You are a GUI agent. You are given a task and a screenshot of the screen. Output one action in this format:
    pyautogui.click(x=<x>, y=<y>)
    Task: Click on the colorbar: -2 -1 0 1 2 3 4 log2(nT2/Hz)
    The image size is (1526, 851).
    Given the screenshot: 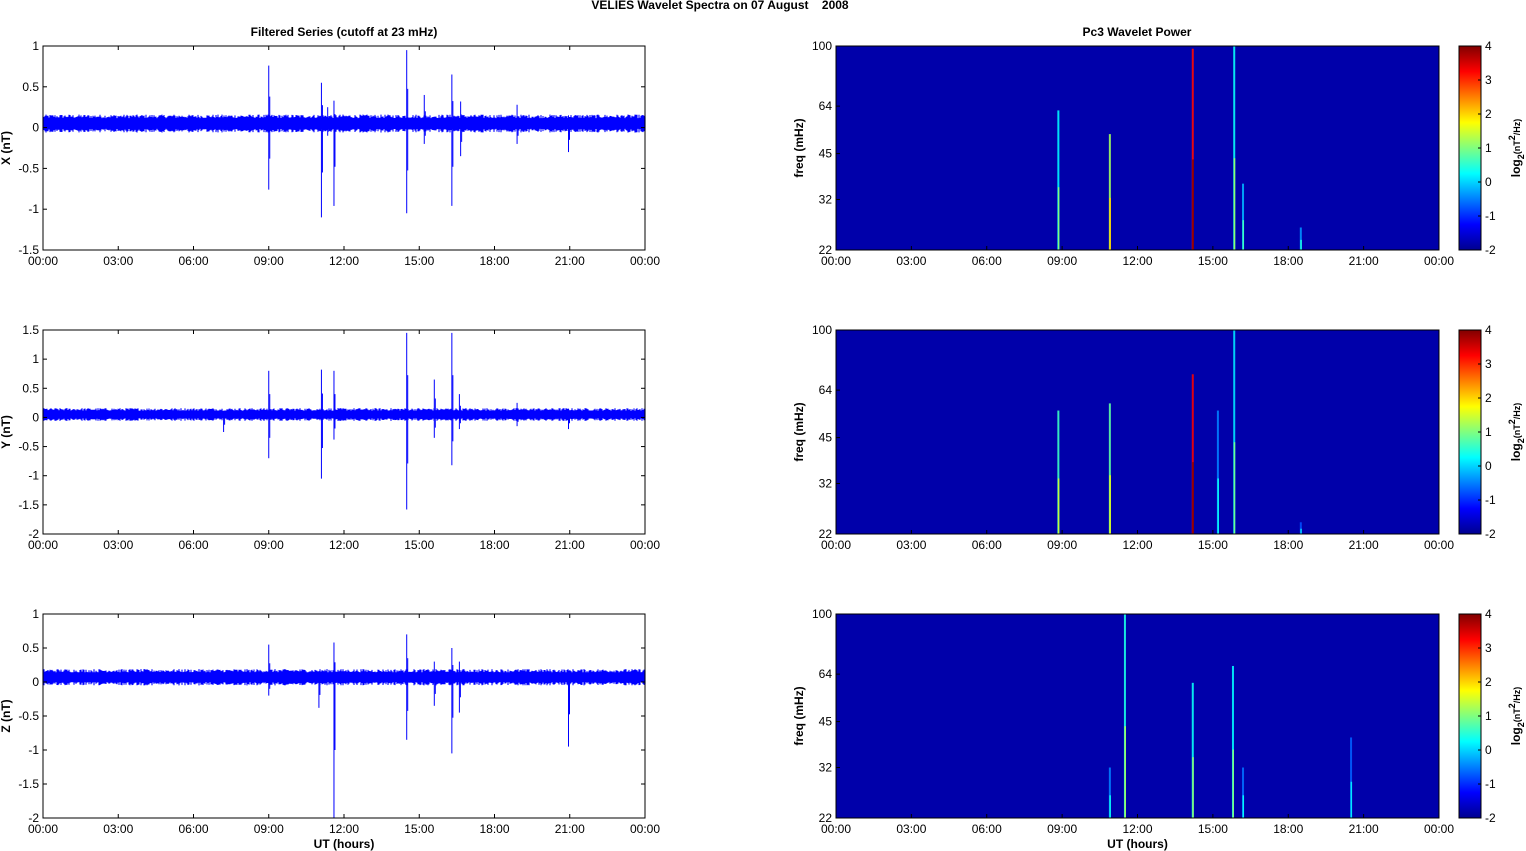 What is the action you would take?
    pyautogui.click(x=1492, y=148)
    